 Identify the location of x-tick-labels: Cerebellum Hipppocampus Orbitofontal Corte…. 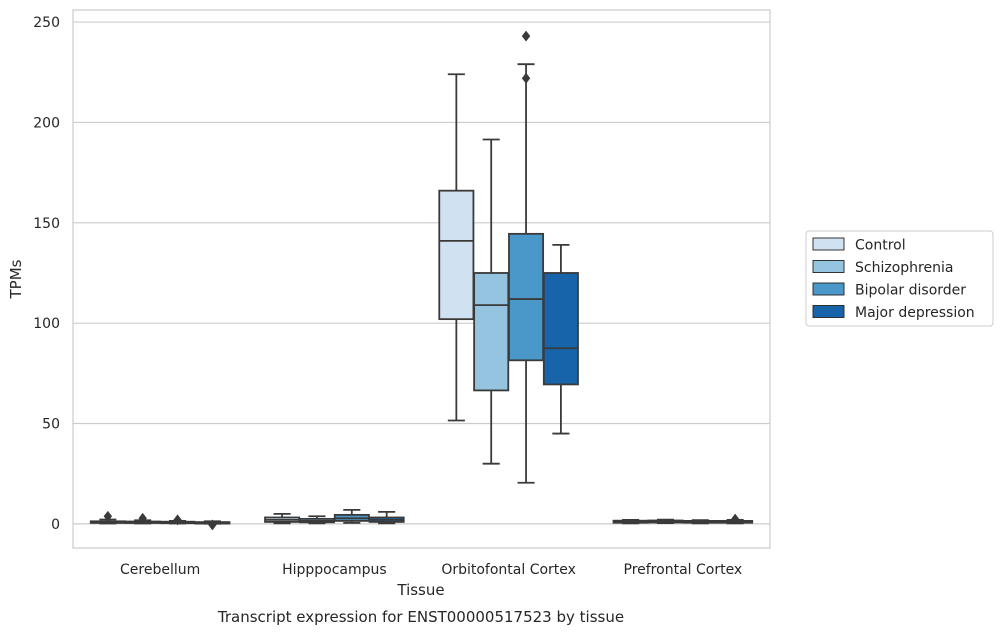
(431, 570).